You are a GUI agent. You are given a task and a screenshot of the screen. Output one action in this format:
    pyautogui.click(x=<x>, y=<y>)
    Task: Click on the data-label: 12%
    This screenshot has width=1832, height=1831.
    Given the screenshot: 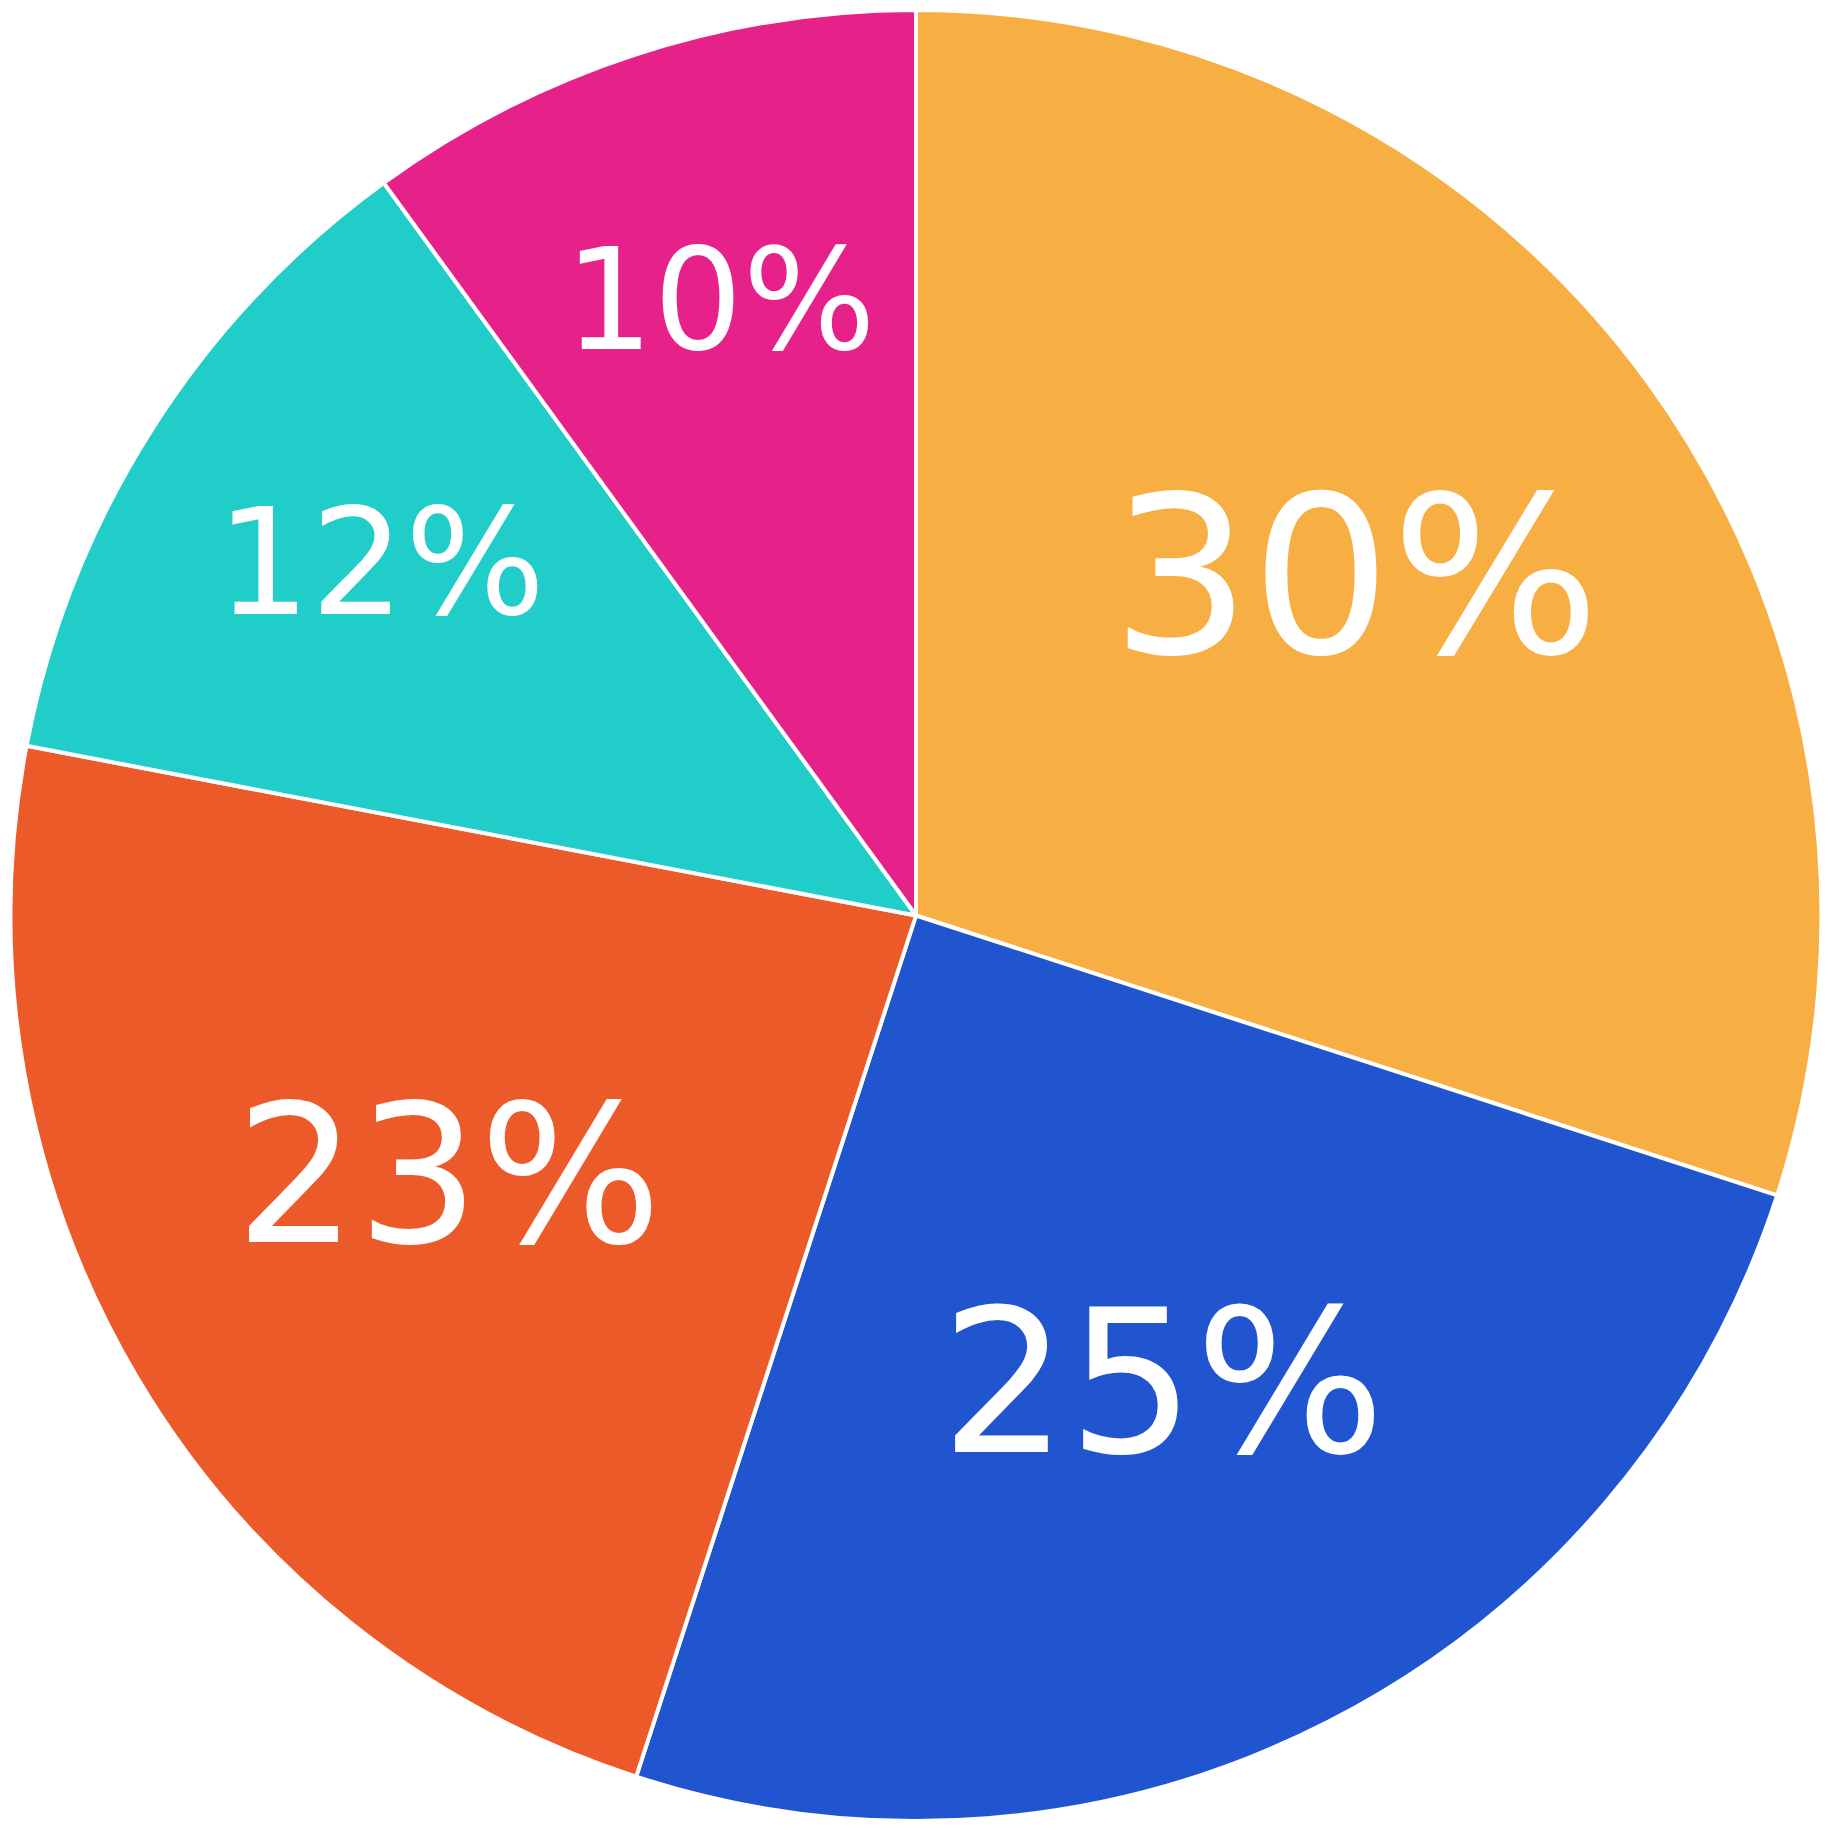 What is the action you would take?
    pyautogui.click(x=381, y=563)
    